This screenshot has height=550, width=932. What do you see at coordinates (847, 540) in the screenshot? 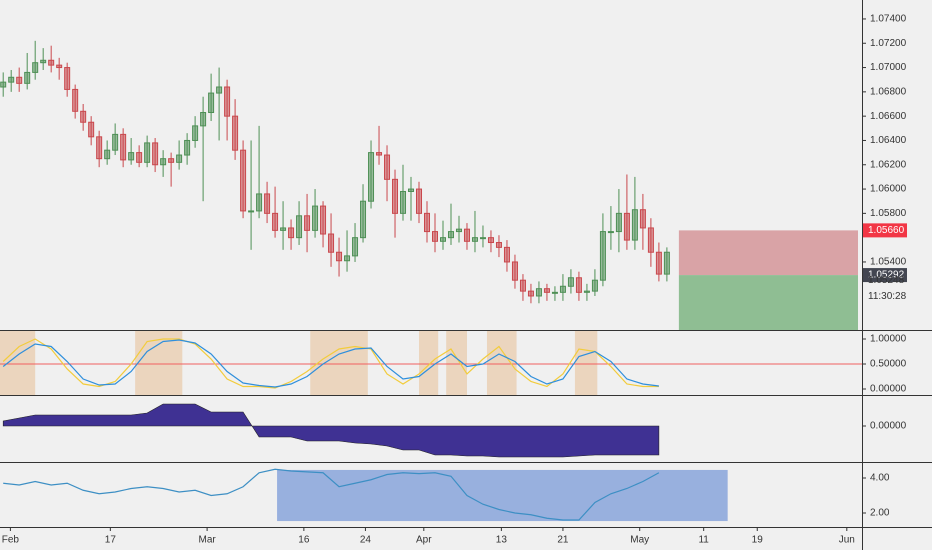
I see `x-tick-label: Jun` at bounding box center [847, 540].